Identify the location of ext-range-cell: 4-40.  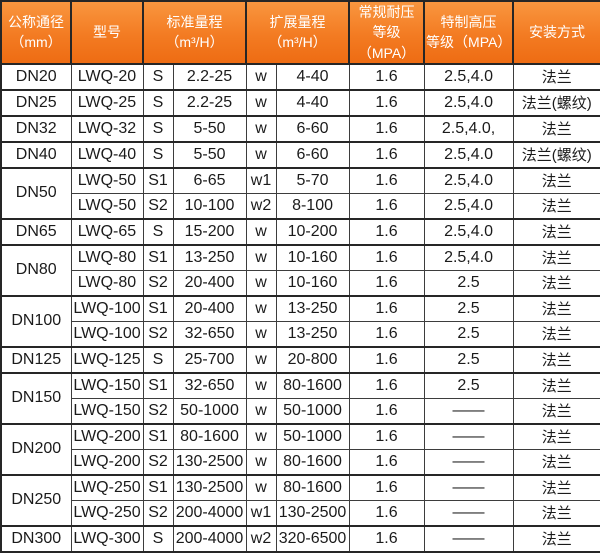
(312, 76).